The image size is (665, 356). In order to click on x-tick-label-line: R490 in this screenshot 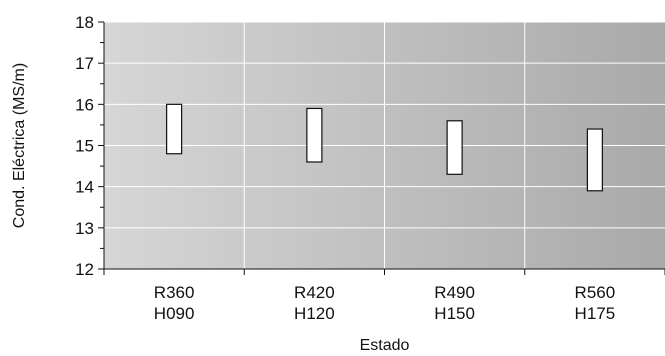, I will do `click(454, 292)`.